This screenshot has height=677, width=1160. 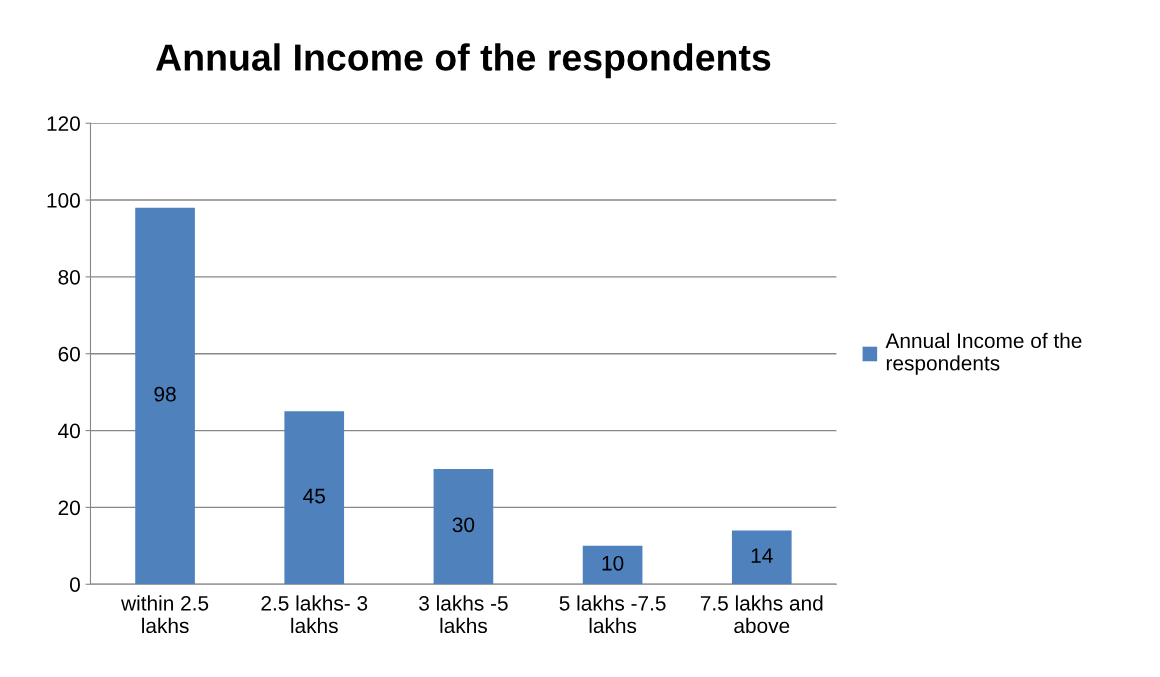 What do you see at coordinates (463, 61) in the screenshot?
I see `chart-title: Annual Income of the respondents` at bounding box center [463, 61].